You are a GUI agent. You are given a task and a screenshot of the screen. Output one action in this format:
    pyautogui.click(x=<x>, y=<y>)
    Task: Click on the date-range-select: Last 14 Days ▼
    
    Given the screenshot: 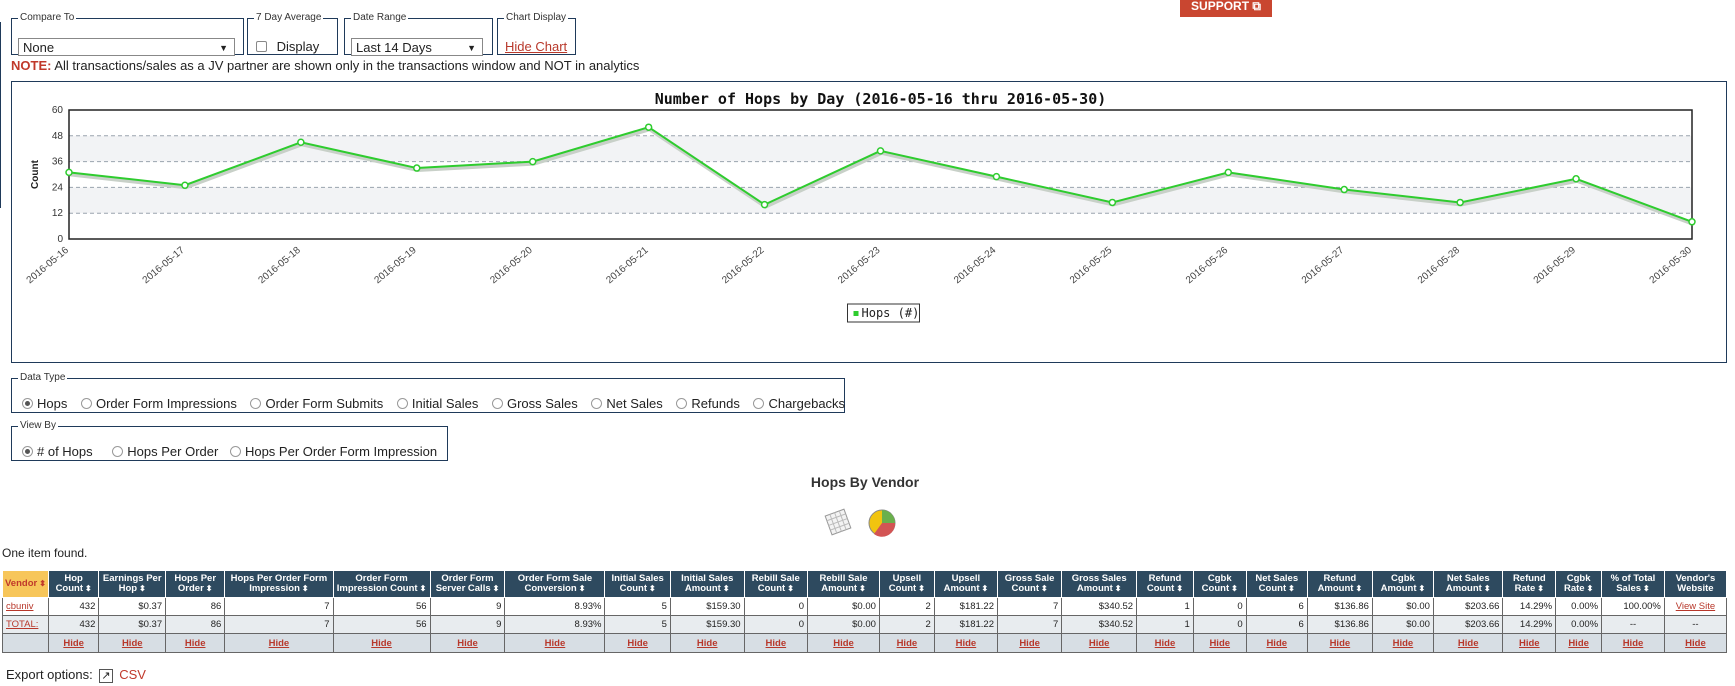 What is the action you would take?
    pyautogui.click(x=417, y=47)
    